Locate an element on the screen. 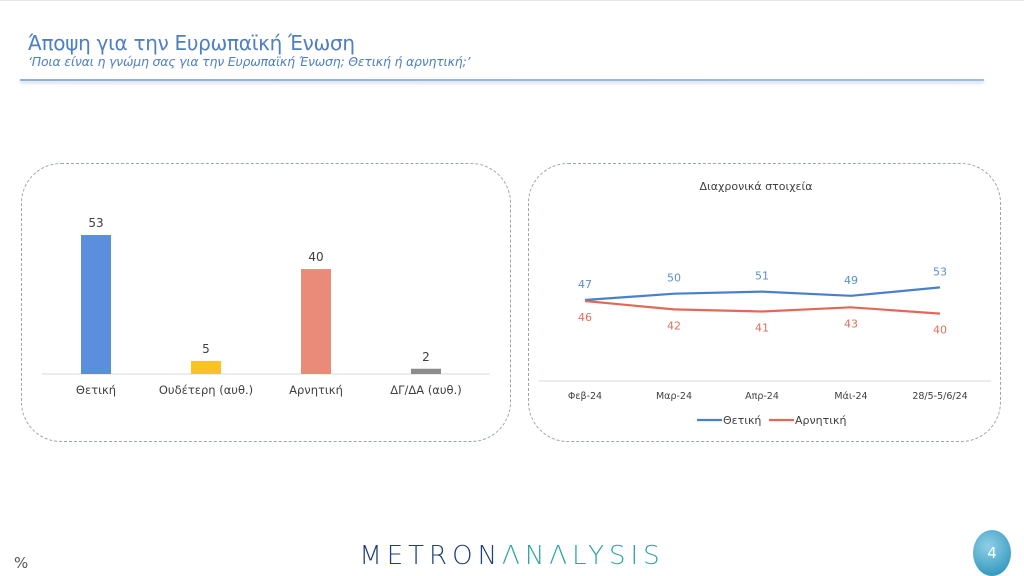  legend-label: Αρνητική is located at coordinates (820, 420).